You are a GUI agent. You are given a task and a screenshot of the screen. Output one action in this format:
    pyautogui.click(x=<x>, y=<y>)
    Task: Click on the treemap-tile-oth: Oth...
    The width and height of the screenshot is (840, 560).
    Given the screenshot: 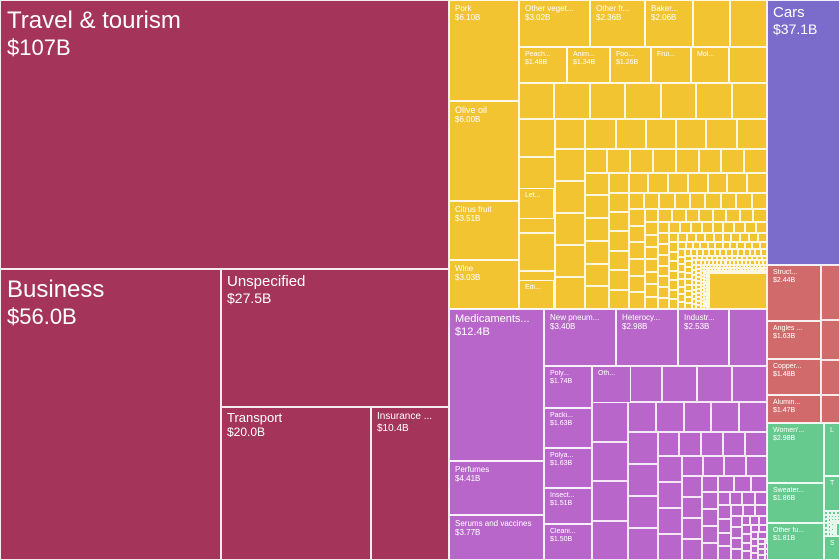 What is the action you would take?
    pyautogui.click(x=611, y=384)
    